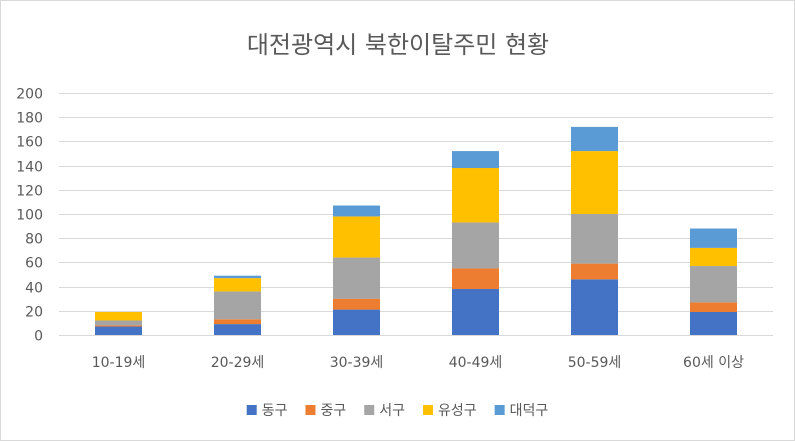  What do you see at coordinates (34, 240) in the screenshot?
I see `y-tick-label: 80` at bounding box center [34, 240].